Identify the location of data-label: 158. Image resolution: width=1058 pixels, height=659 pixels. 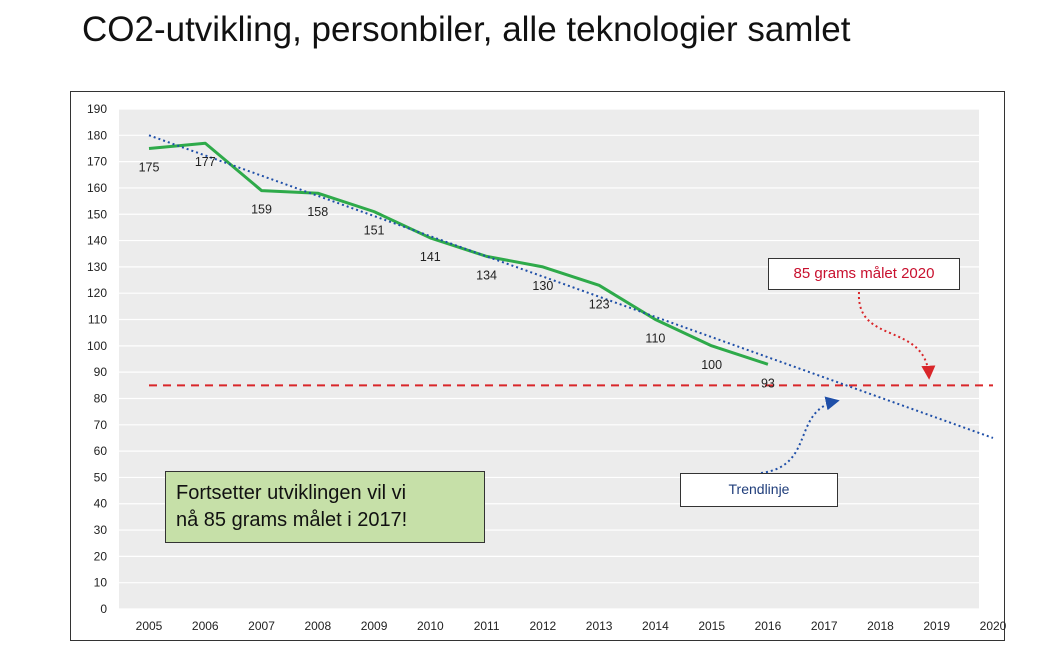
(317, 212).